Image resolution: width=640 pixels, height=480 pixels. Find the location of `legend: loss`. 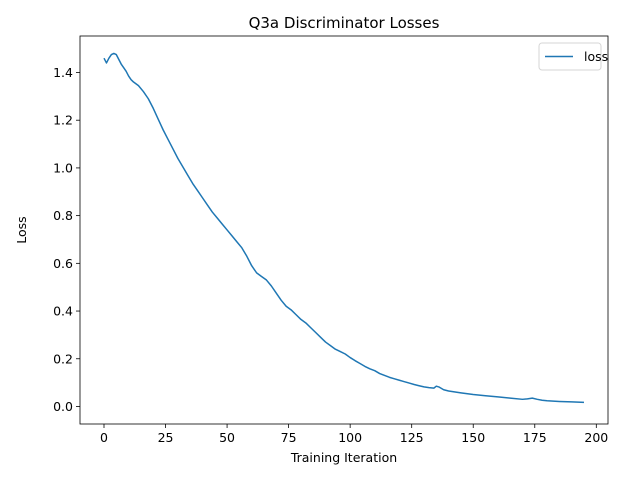

legend: loss is located at coordinates (573, 56).